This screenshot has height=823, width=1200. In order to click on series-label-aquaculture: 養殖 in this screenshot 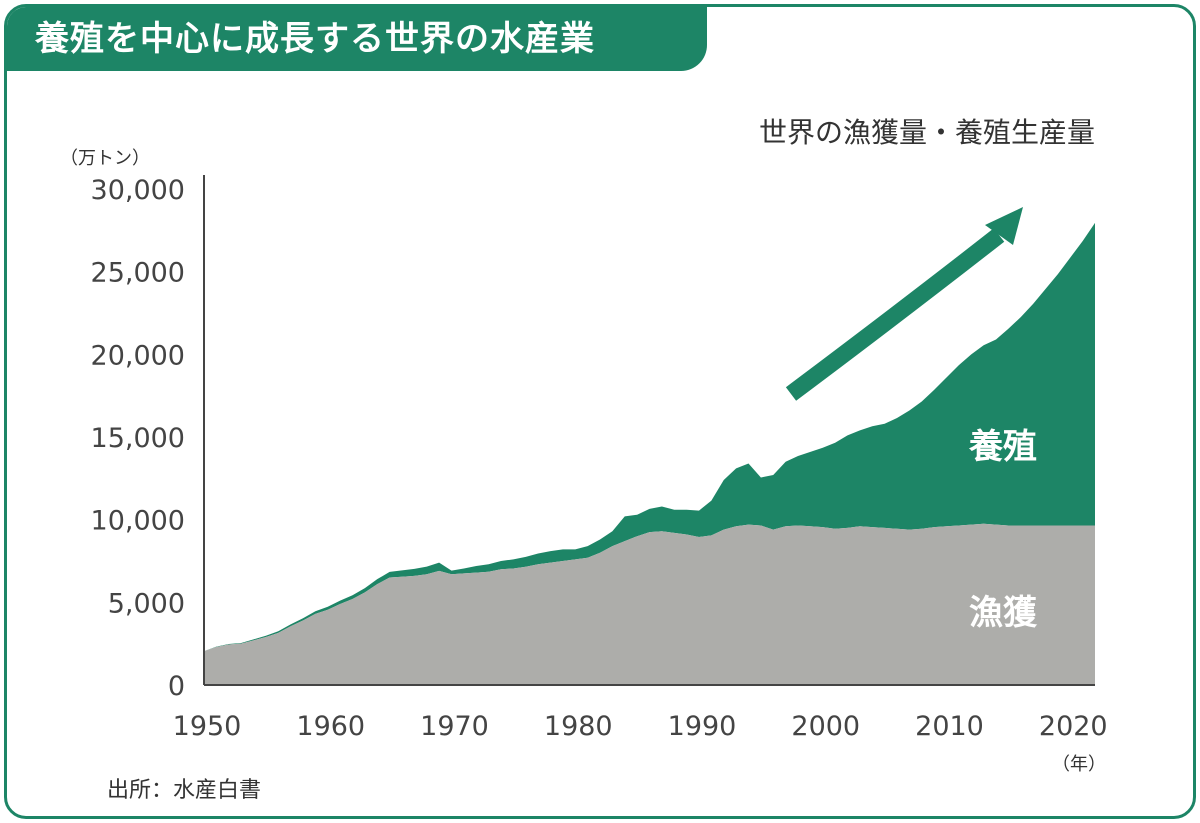, I will do `click(1003, 447)`.